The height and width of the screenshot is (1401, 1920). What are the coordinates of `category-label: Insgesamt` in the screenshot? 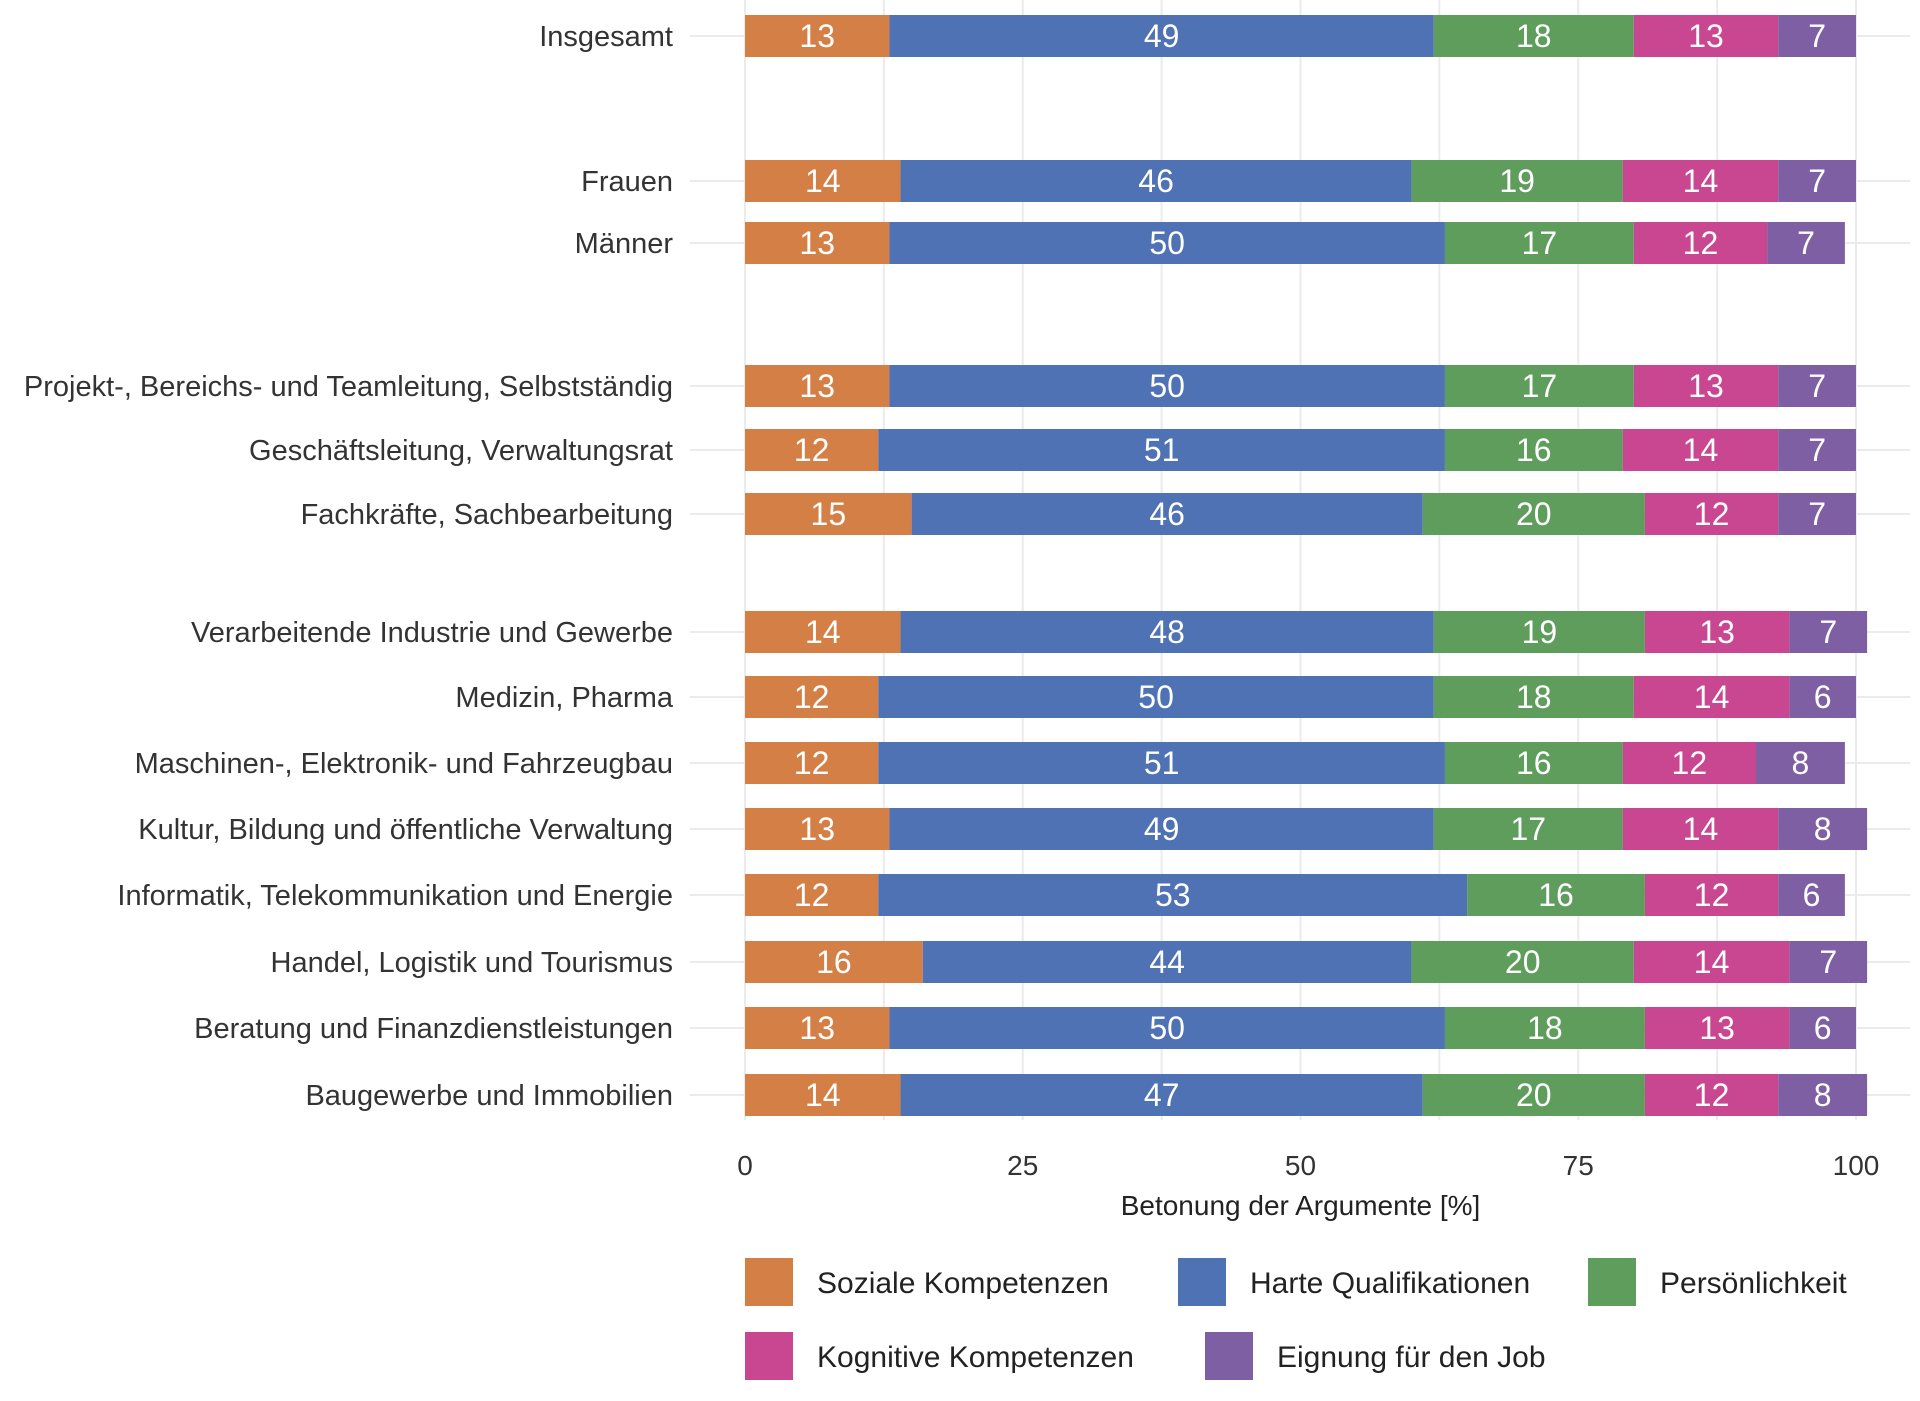 It's located at (606, 37).